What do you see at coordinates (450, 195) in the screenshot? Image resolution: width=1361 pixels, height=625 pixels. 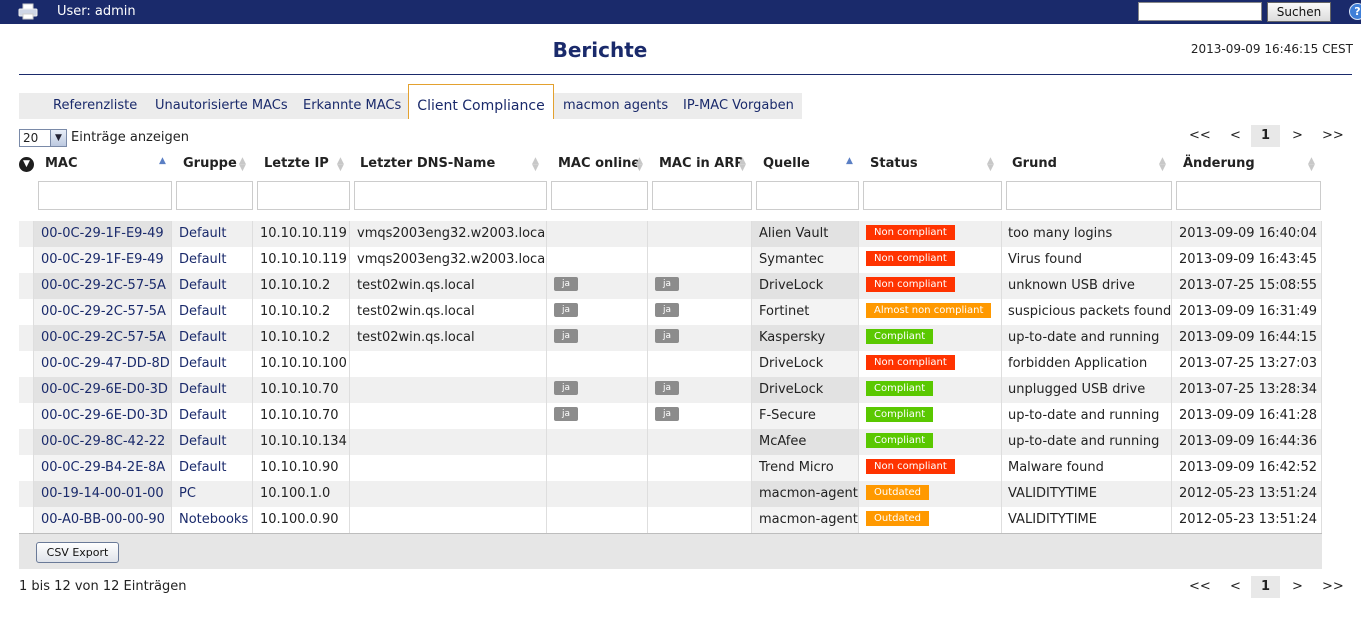 I see `filter-dns-name` at bounding box center [450, 195].